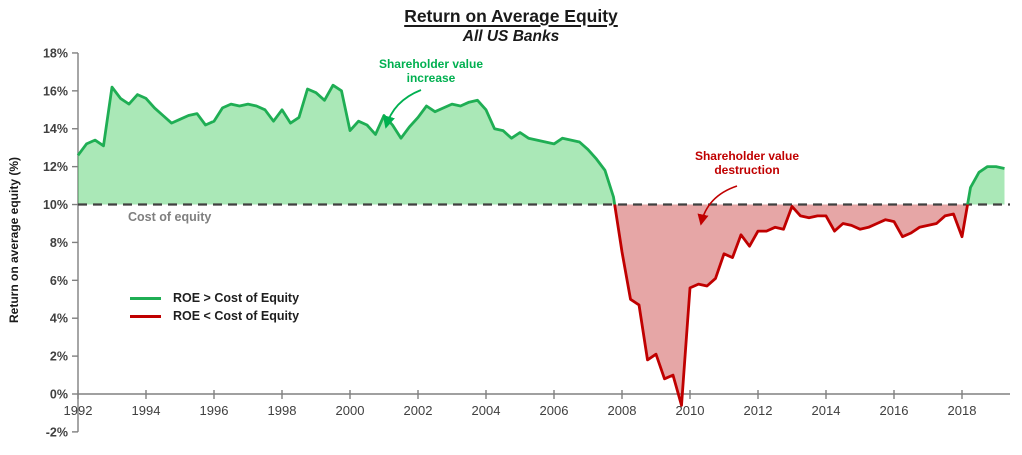 The height and width of the screenshot is (455, 1022). Describe the element at coordinates (59, 243) in the screenshot. I see `y-tick-label: 8%` at that location.